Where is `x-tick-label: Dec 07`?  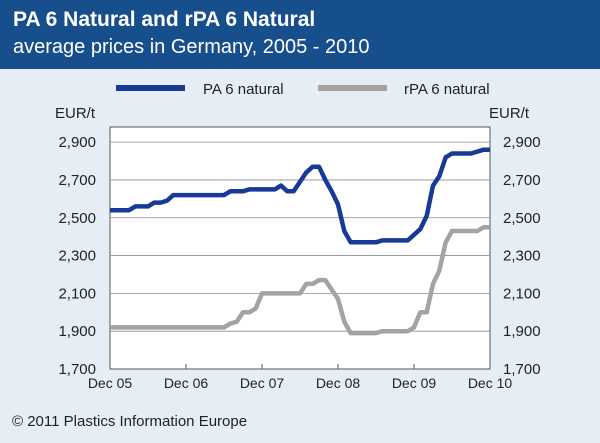 x-tick-label: Dec 07 is located at coordinates (262, 383).